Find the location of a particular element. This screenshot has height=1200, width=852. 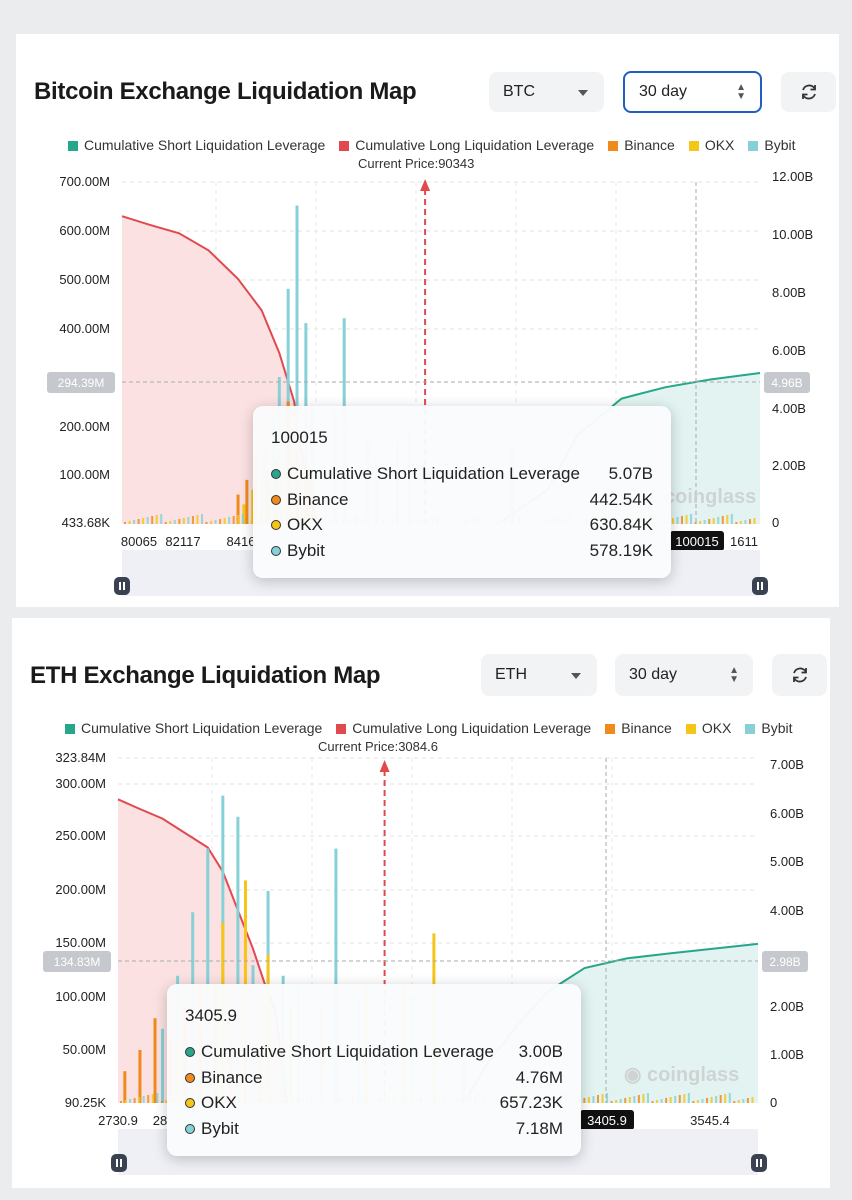

crosshair-x-tag: 3405.9 is located at coordinates (607, 1120).